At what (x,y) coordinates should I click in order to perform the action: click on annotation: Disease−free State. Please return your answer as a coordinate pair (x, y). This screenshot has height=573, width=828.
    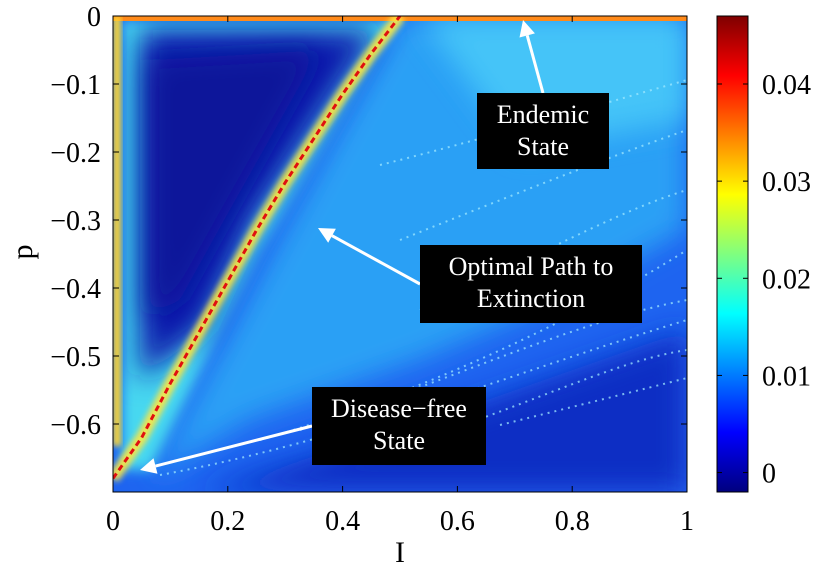
    Looking at the image, I should click on (313, 430).